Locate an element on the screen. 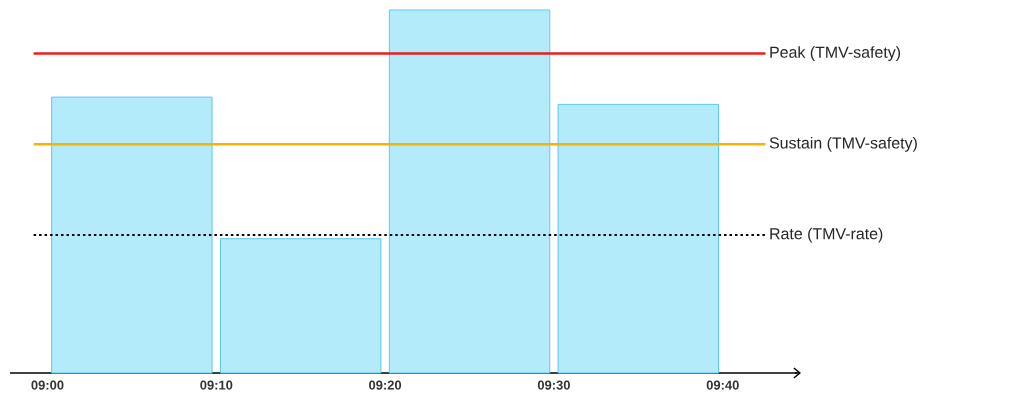 This screenshot has height=418, width=1035. ref-line-label: Rate (TMV-rate) is located at coordinates (826, 235).